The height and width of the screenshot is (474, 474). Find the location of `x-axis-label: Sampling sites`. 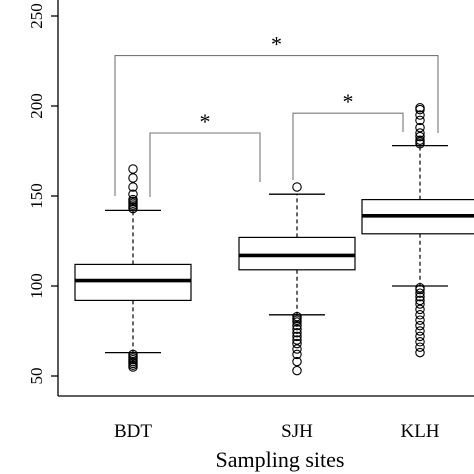

x-axis-label: Sampling sites is located at coordinates (280, 459).